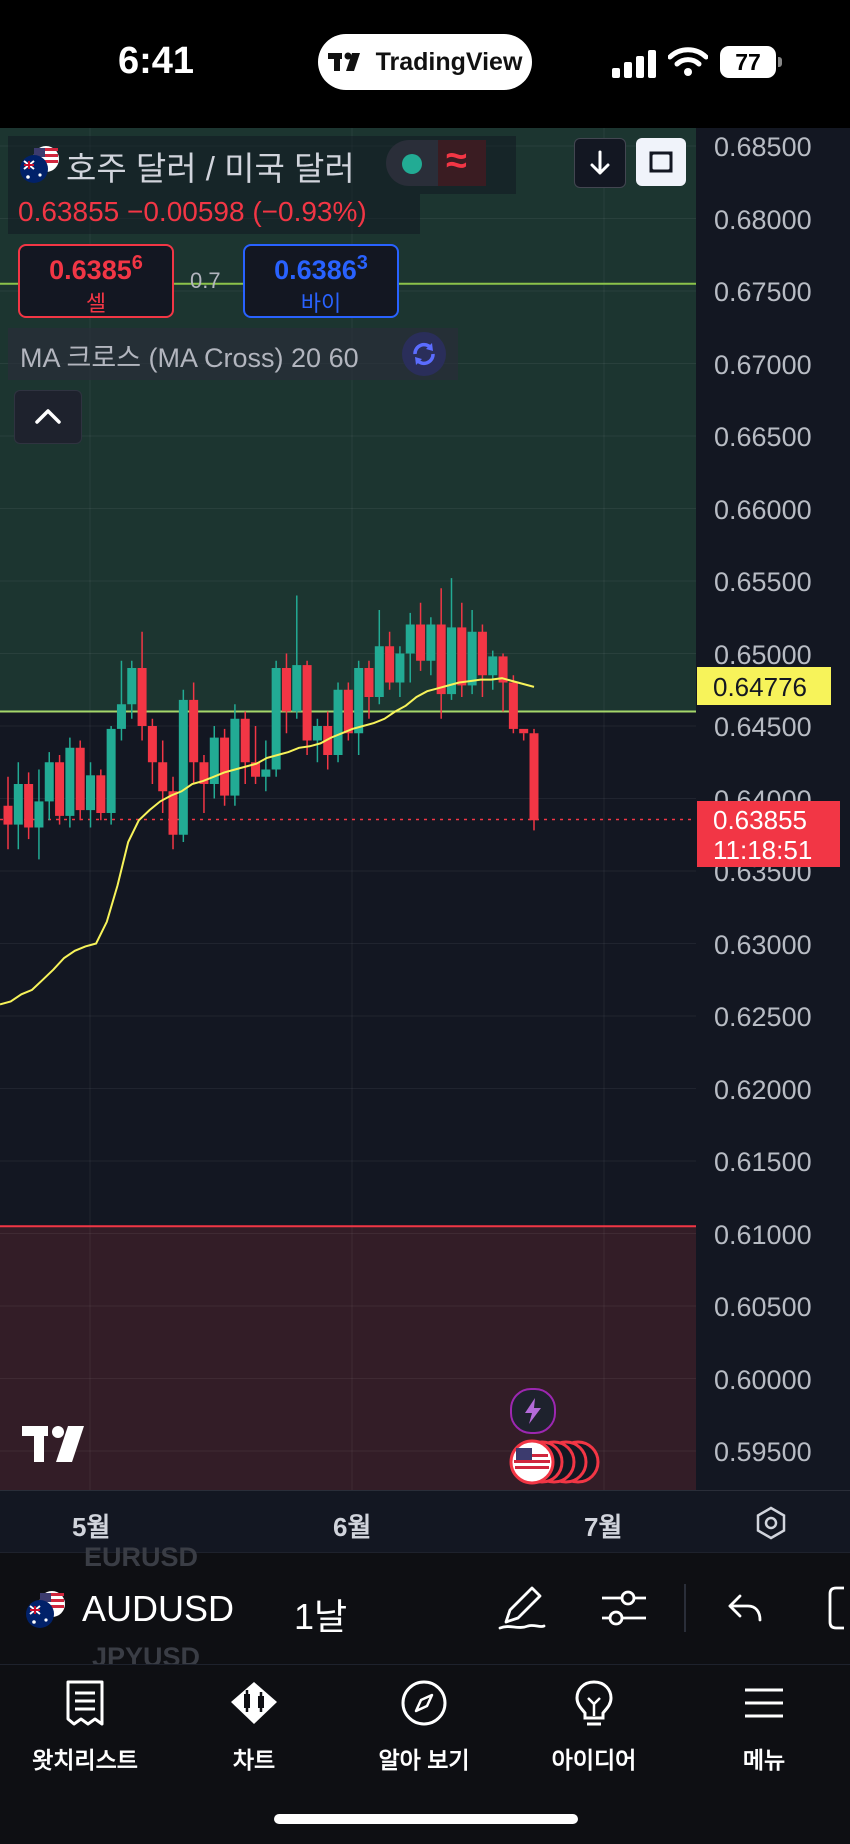 Image resolution: width=850 pixels, height=1844 pixels. I want to click on collapse-legend-button, so click(48, 417).